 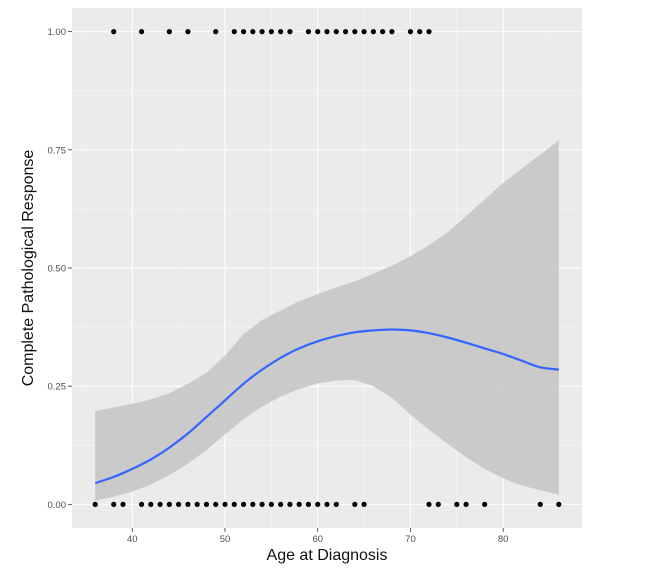 I want to click on y-axis-ticks: 0.00 0.25 0.50 0.75 1.00, so click(x=60, y=269).